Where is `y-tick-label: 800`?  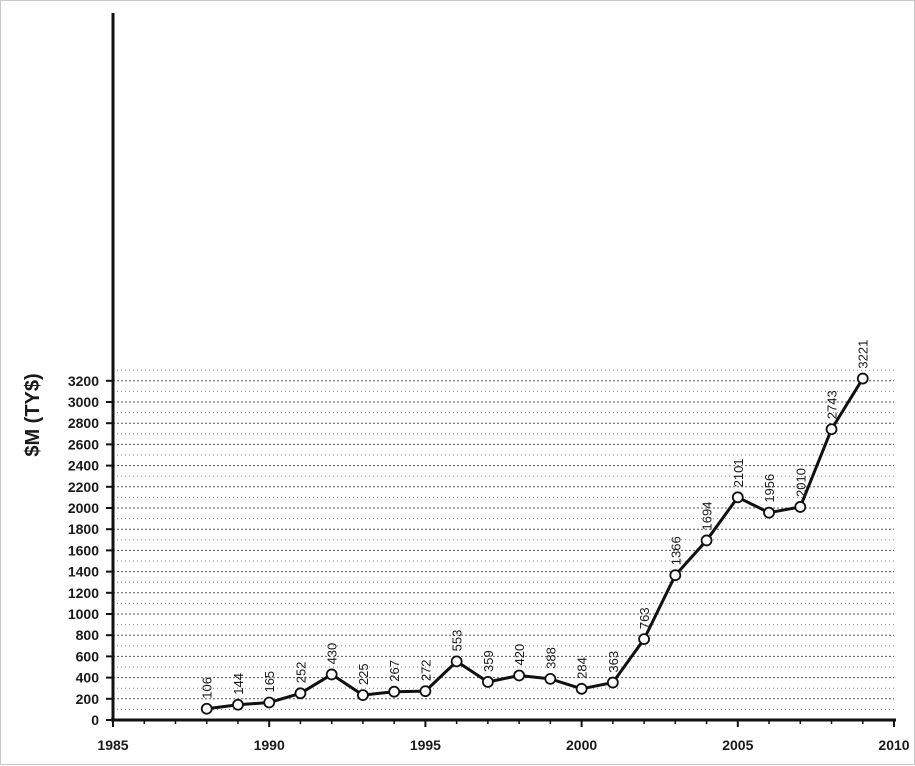
y-tick-label: 800 is located at coordinates (88, 635).